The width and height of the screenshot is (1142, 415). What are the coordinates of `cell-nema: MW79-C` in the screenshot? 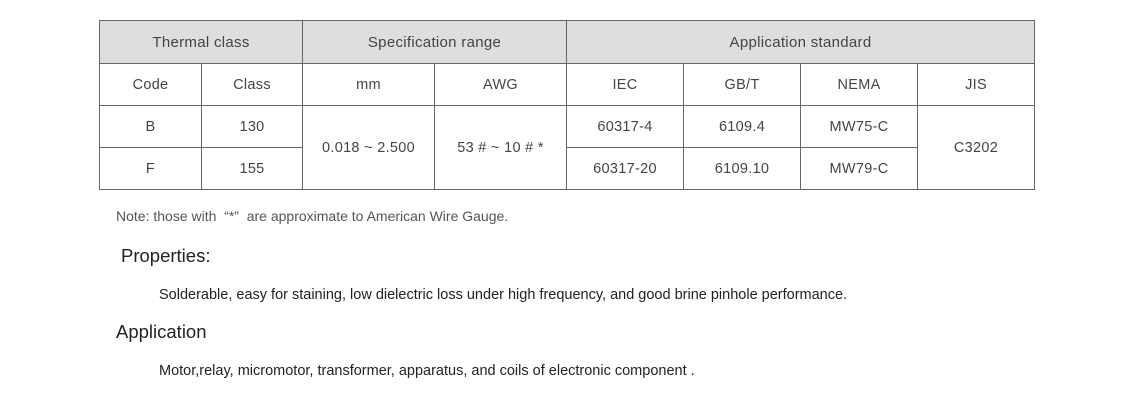 It's located at (859, 168).